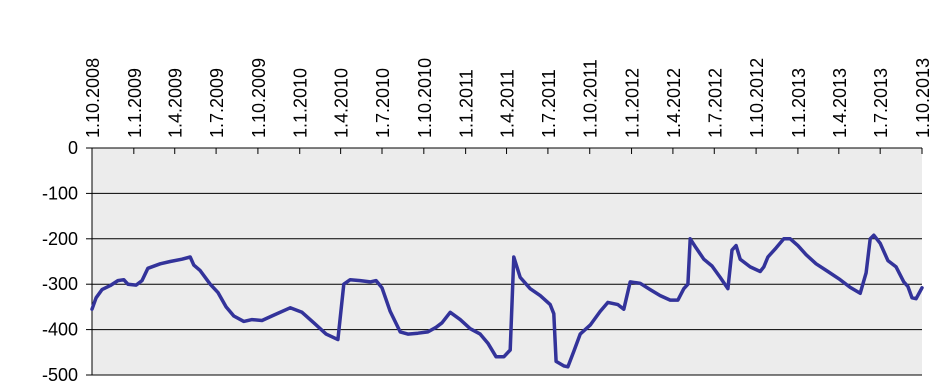 This screenshot has width=936, height=385. Describe the element at coordinates (60, 330) in the screenshot. I see `y-tick-label: -400` at that location.